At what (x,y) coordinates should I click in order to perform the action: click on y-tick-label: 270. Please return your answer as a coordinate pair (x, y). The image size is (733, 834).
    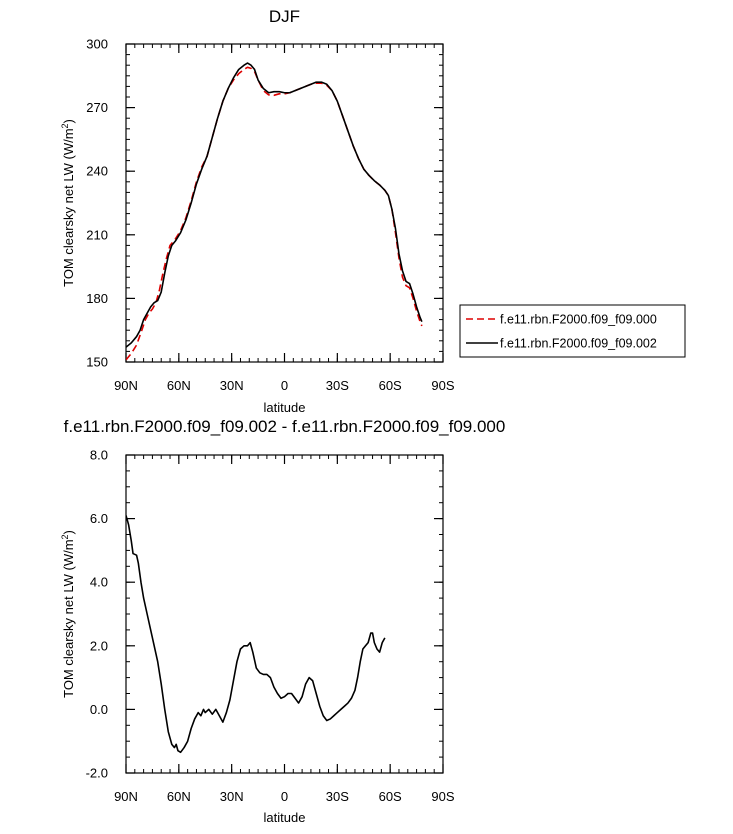
    Looking at the image, I should click on (97, 107).